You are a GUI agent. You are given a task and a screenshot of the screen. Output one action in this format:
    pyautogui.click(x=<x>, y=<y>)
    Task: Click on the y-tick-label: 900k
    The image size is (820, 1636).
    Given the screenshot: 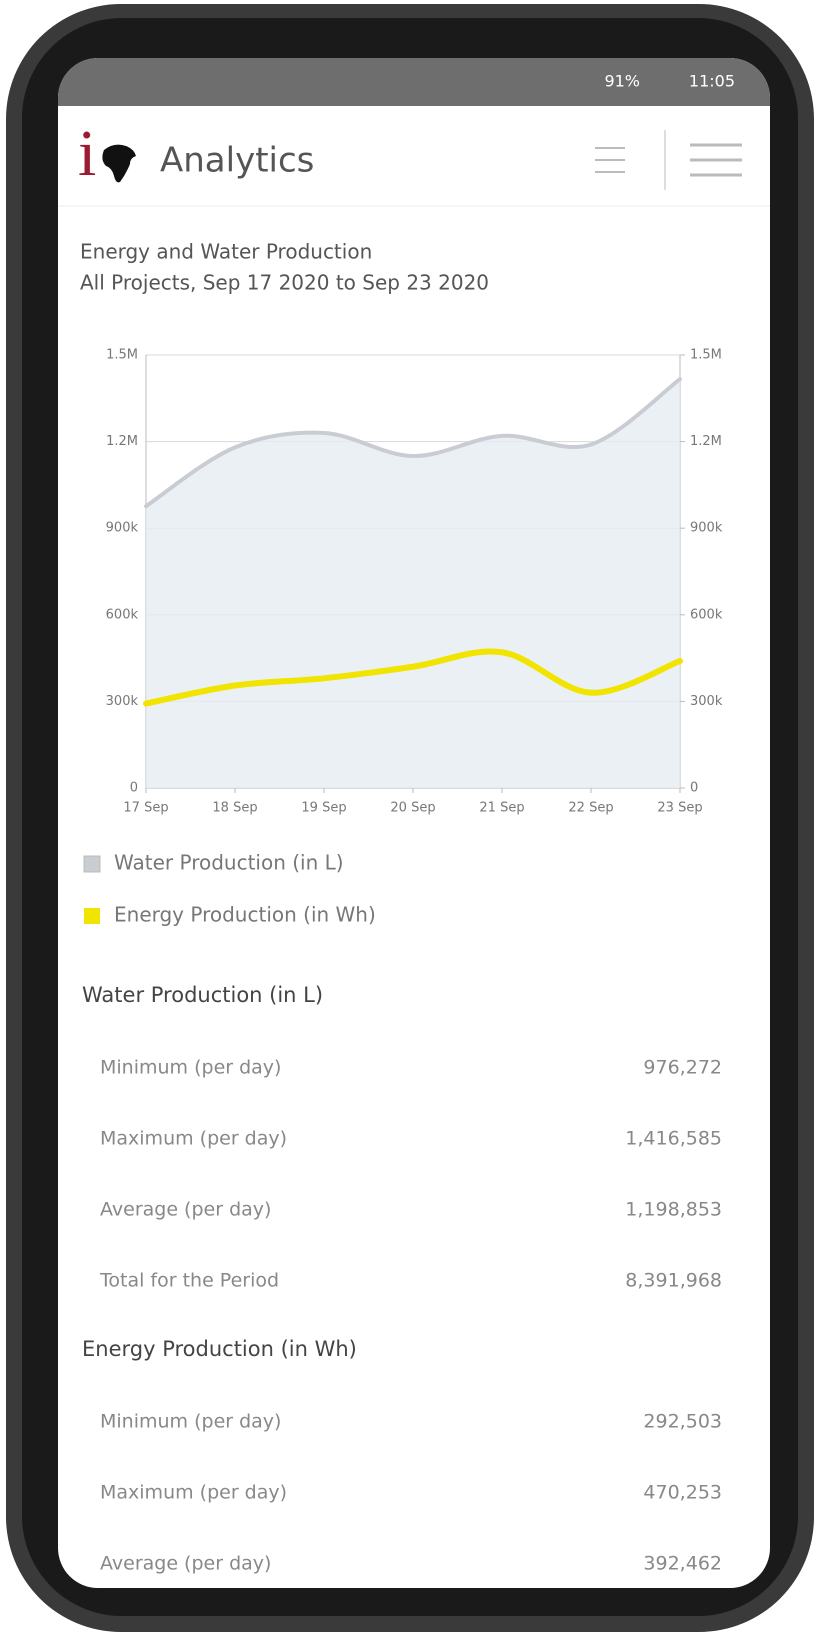 What is the action you would take?
    pyautogui.click(x=122, y=528)
    